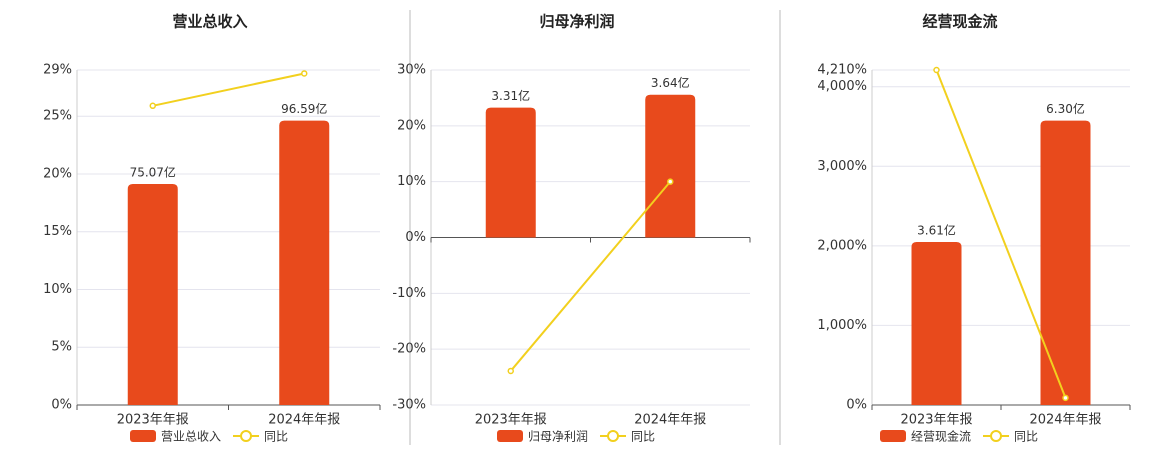  I want to click on y-tick-label: 15%, so click(57, 231).